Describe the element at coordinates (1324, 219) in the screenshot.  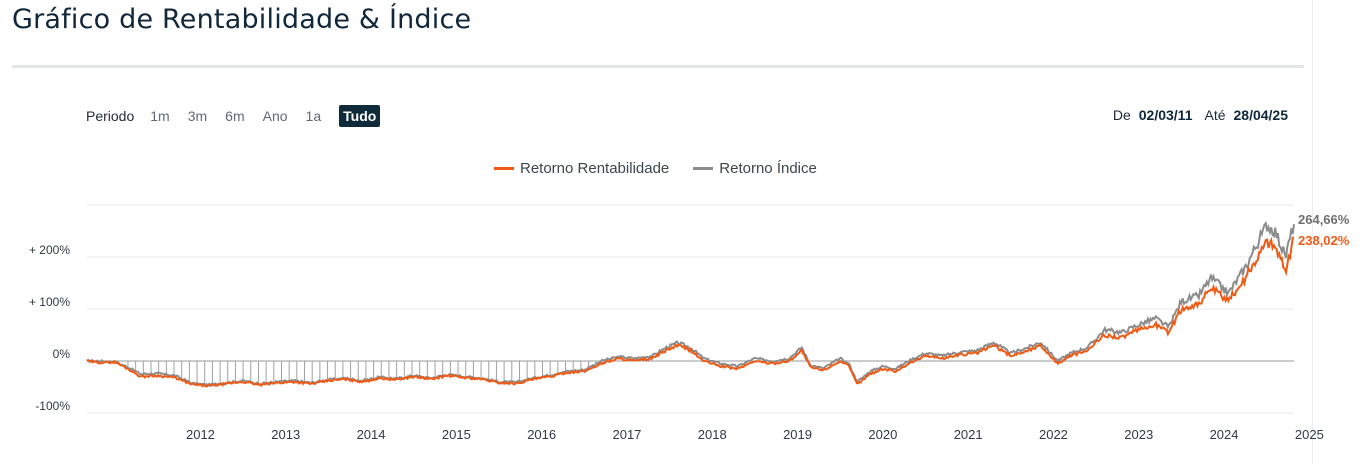
I see `end-label-indice: 264,66%` at that location.